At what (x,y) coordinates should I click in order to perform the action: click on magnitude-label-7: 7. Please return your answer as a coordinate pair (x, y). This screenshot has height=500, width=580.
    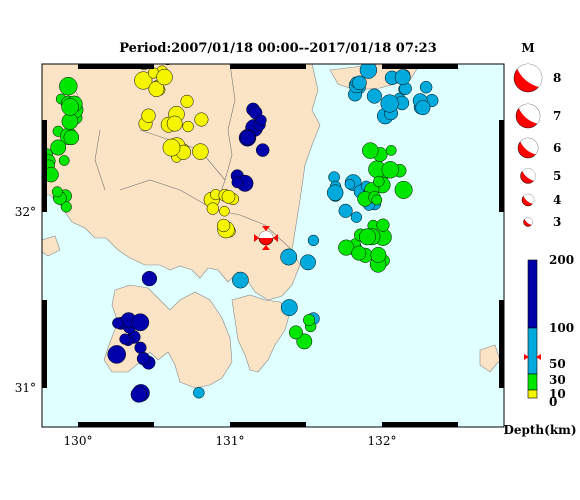
    Looking at the image, I should click on (557, 116).